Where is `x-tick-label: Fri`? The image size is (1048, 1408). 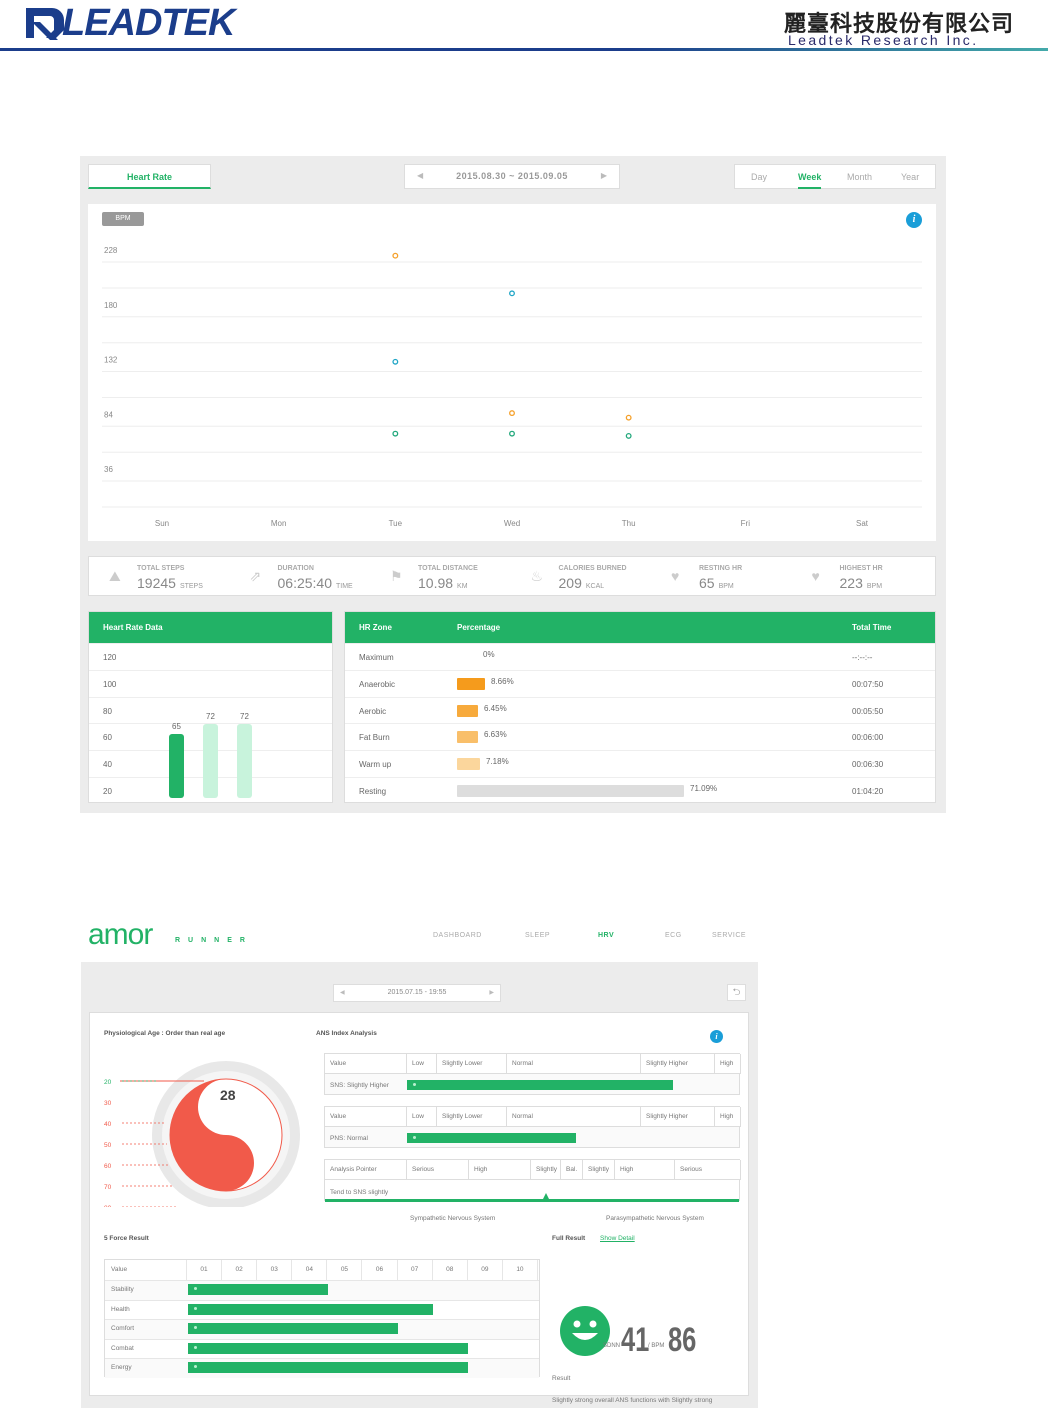 x-tick-label: Fri is located at coordinates (746, 523).